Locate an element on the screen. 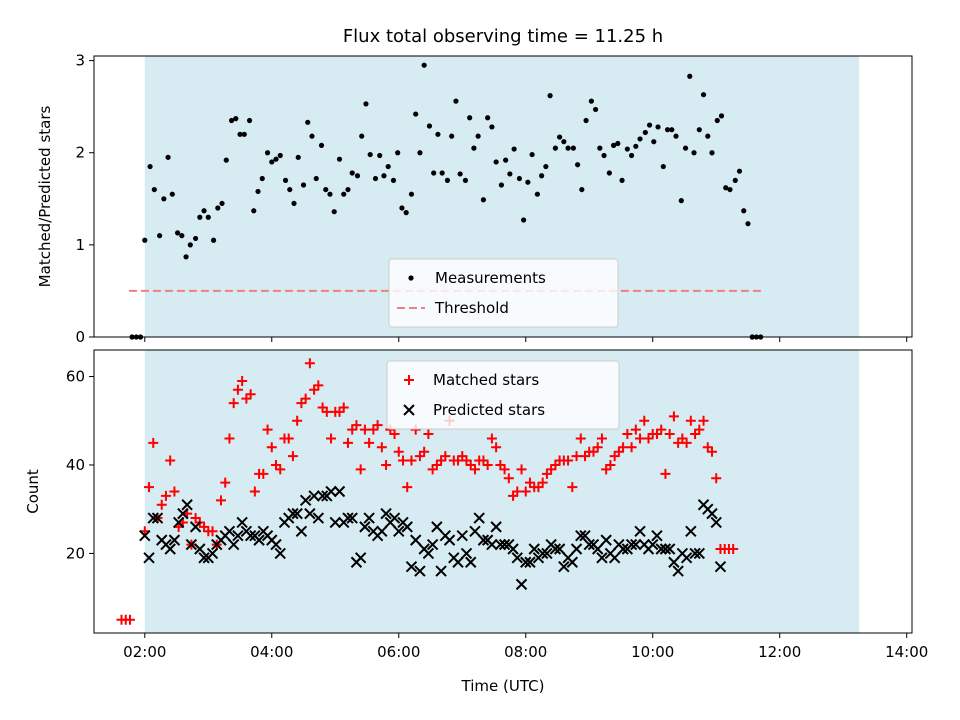  chart-title: Flux total observing time = 11.25 h is located at coordinates (503, 36).